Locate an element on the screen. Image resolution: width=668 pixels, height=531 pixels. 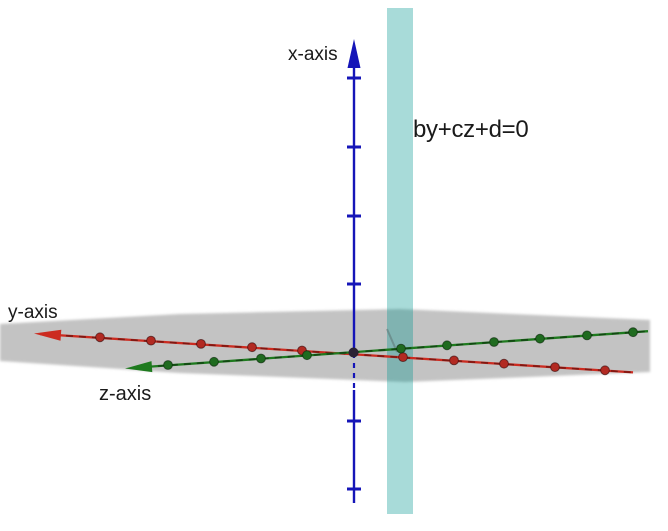
x-axis-arrowhead-icon is located at coordinates (354, 53).